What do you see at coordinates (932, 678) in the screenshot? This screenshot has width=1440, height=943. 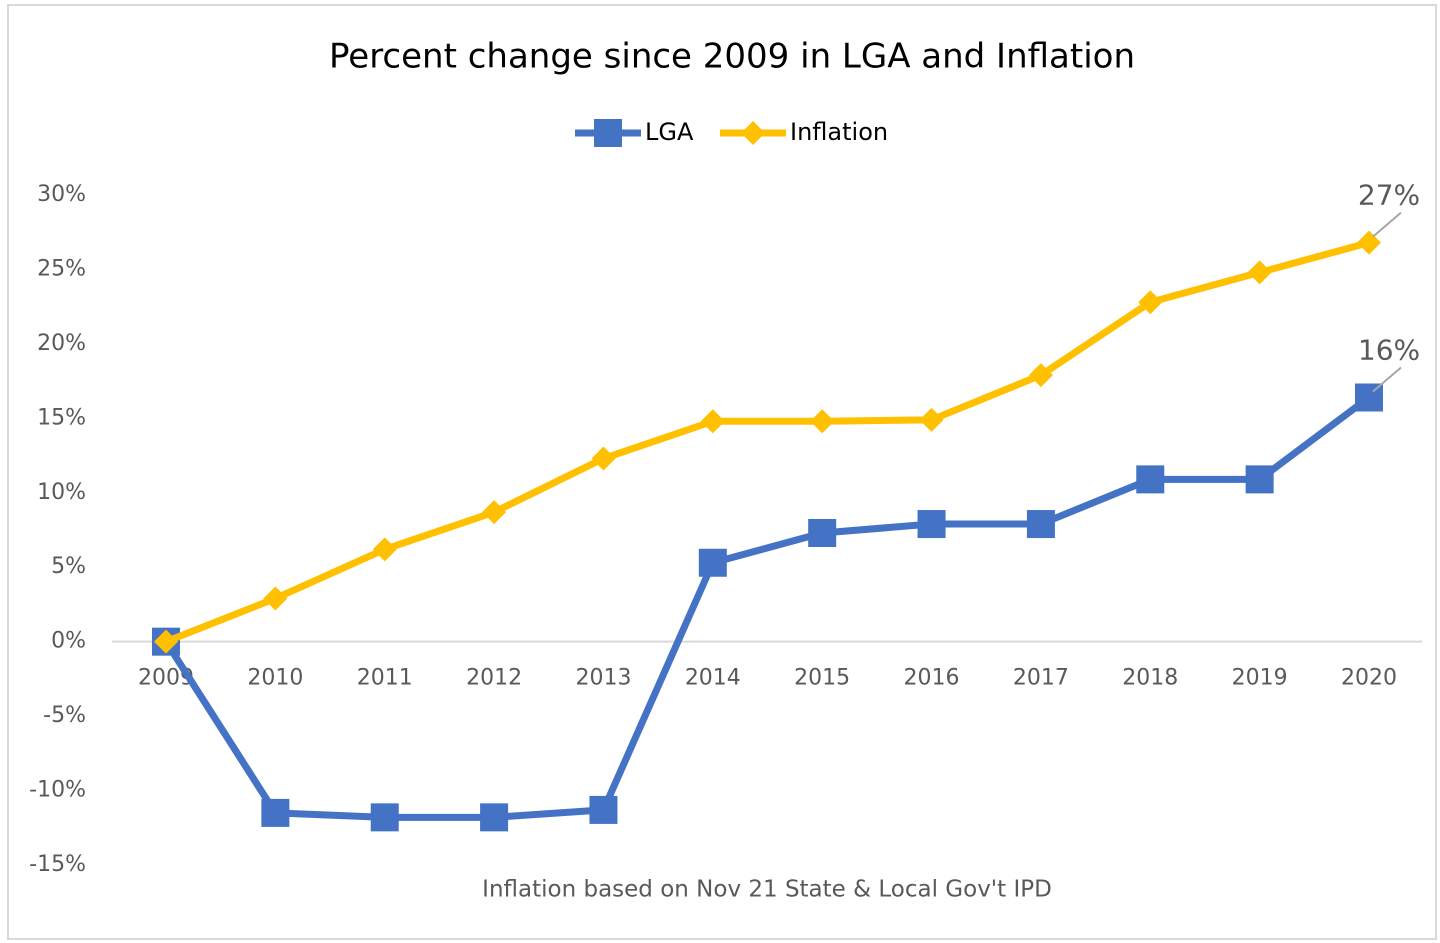 I see `x-tick-label: 2016` at bounding box center [932, 678].